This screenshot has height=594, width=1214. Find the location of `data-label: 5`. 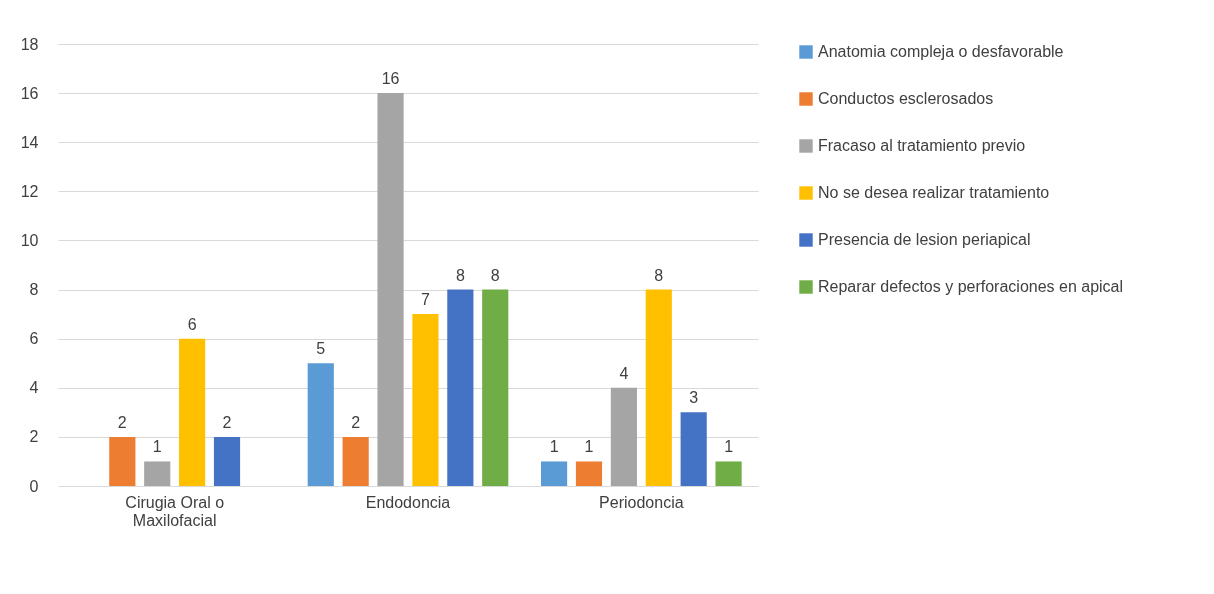

data-label: 5 is located at coordinates (321, 349).